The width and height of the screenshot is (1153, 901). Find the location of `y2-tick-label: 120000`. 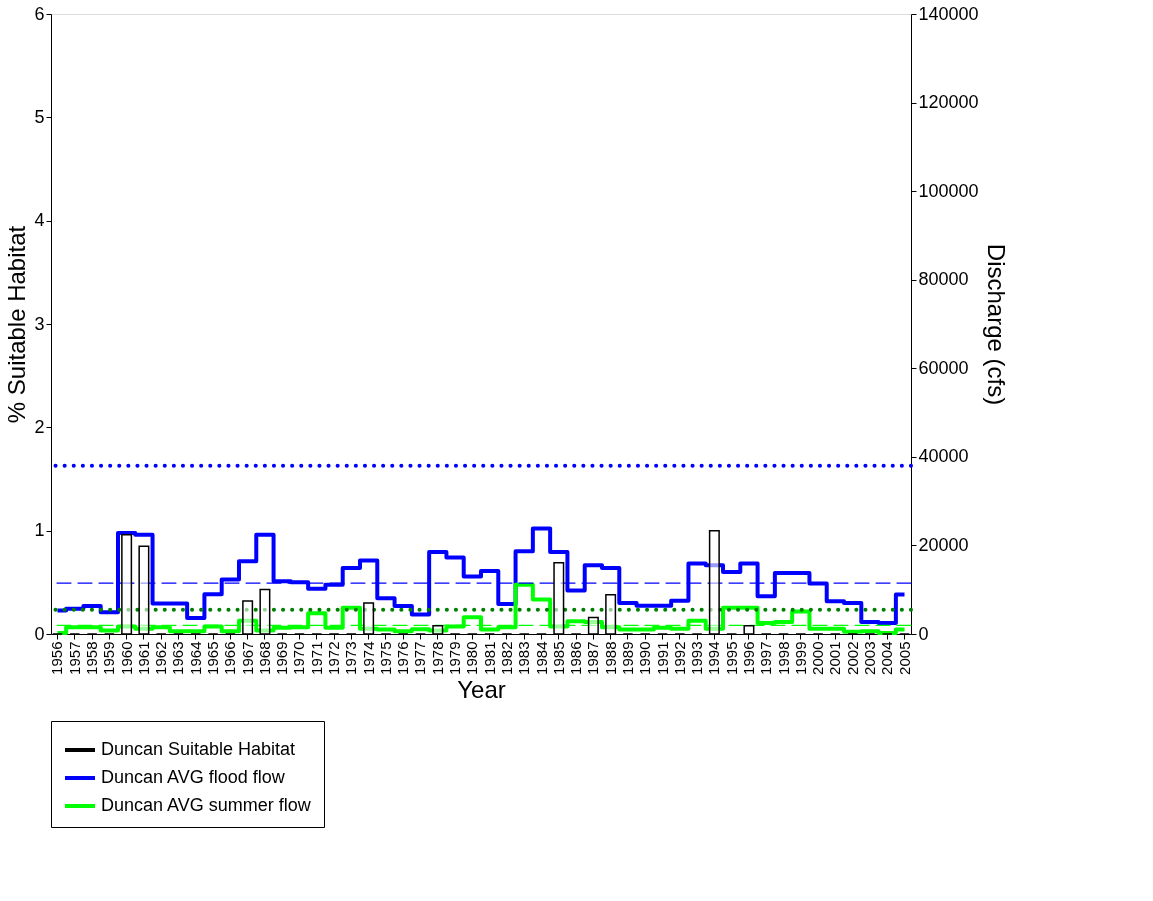

y2-tick-label: 120000 is located at coordinates (948, 102).